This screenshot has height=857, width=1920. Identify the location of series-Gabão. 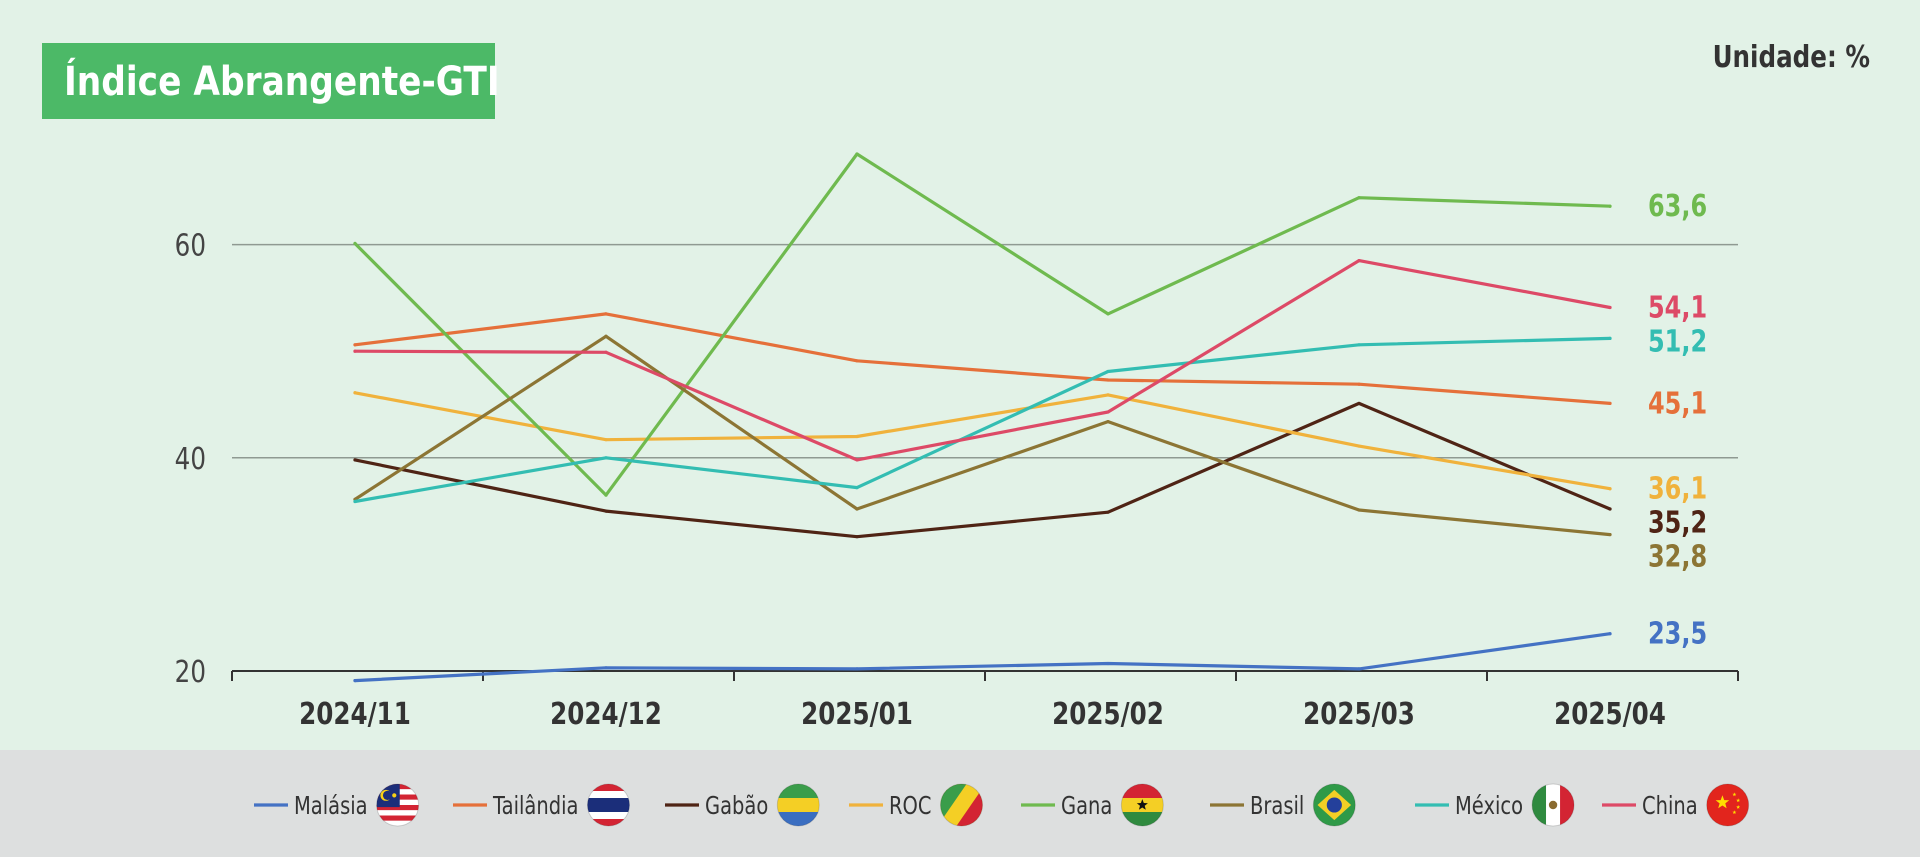
(982, 470).